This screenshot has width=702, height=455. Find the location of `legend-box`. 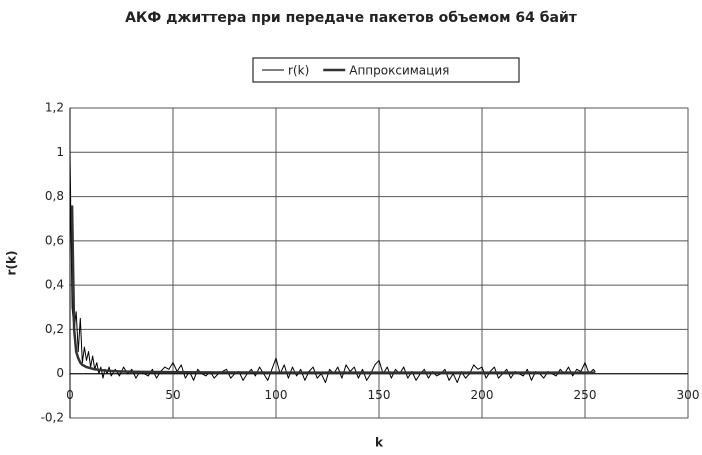

legend-box is located at coordinates (386, 70).